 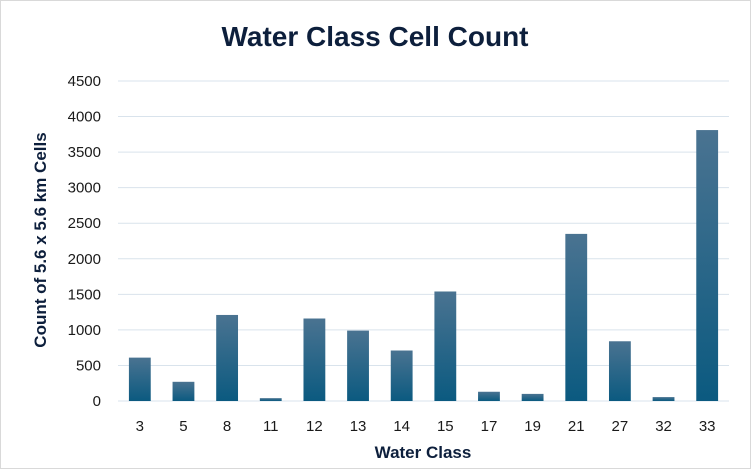 What do you see at coordinates (97, 401) in the screenshot?
I see `y-tick-label: 0` at bounding box center [97, 401].